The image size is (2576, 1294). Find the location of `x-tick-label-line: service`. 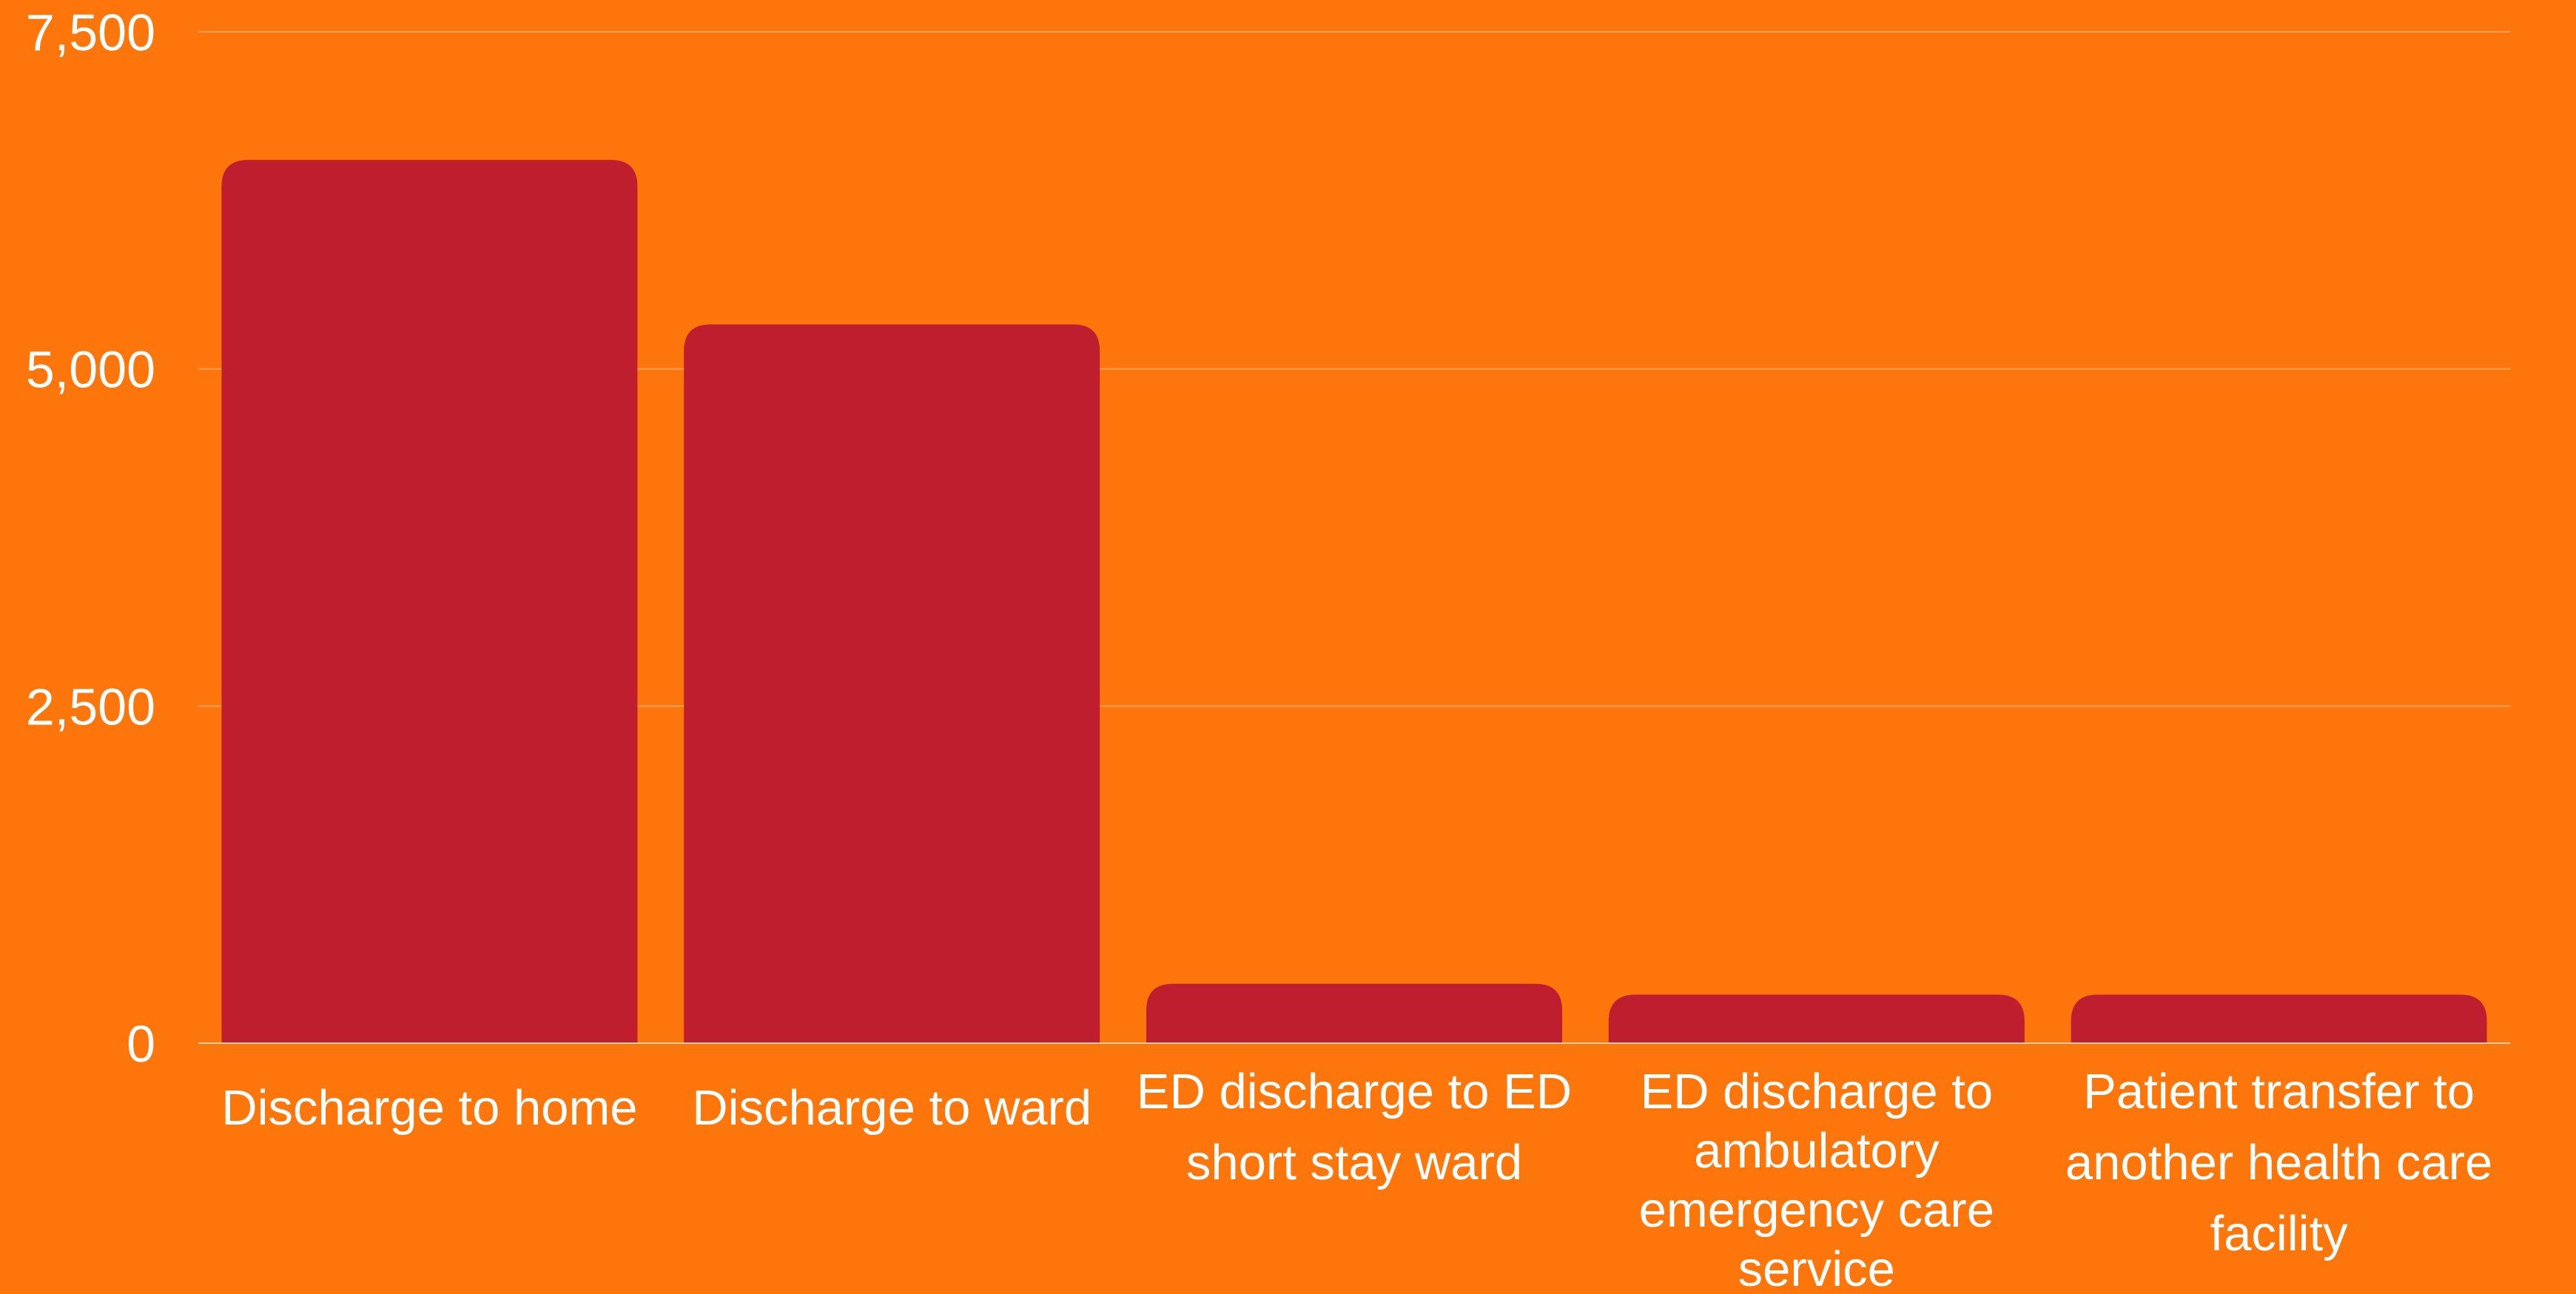

x-tick-label-line: service is located at coordinates (1816, 1266).